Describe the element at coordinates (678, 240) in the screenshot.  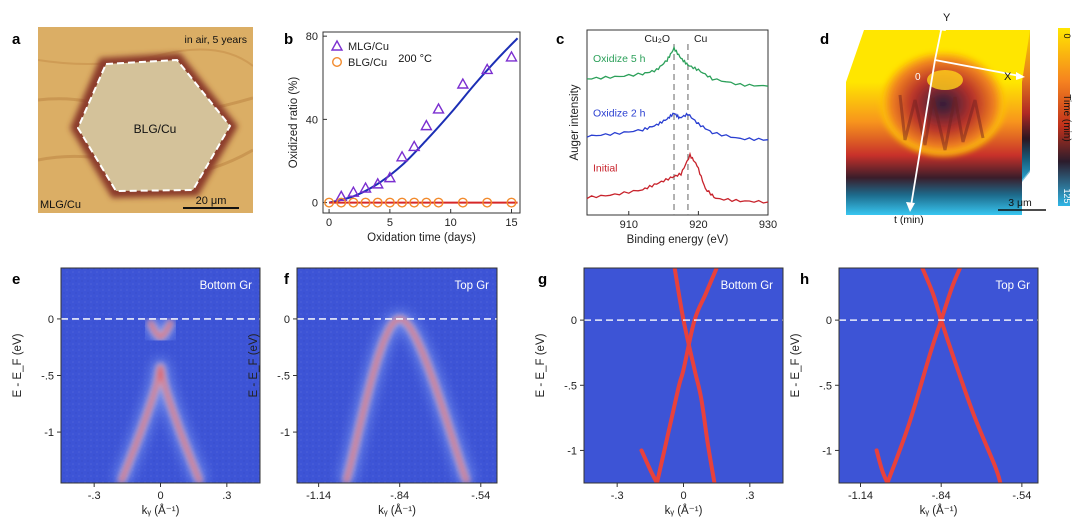
I see `x-axis-label: Binding energy (eV)` at that location.